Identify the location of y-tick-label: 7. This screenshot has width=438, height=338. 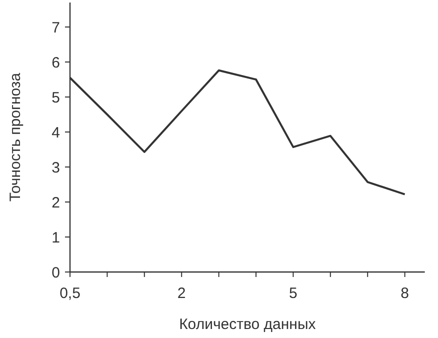
(56, 27).